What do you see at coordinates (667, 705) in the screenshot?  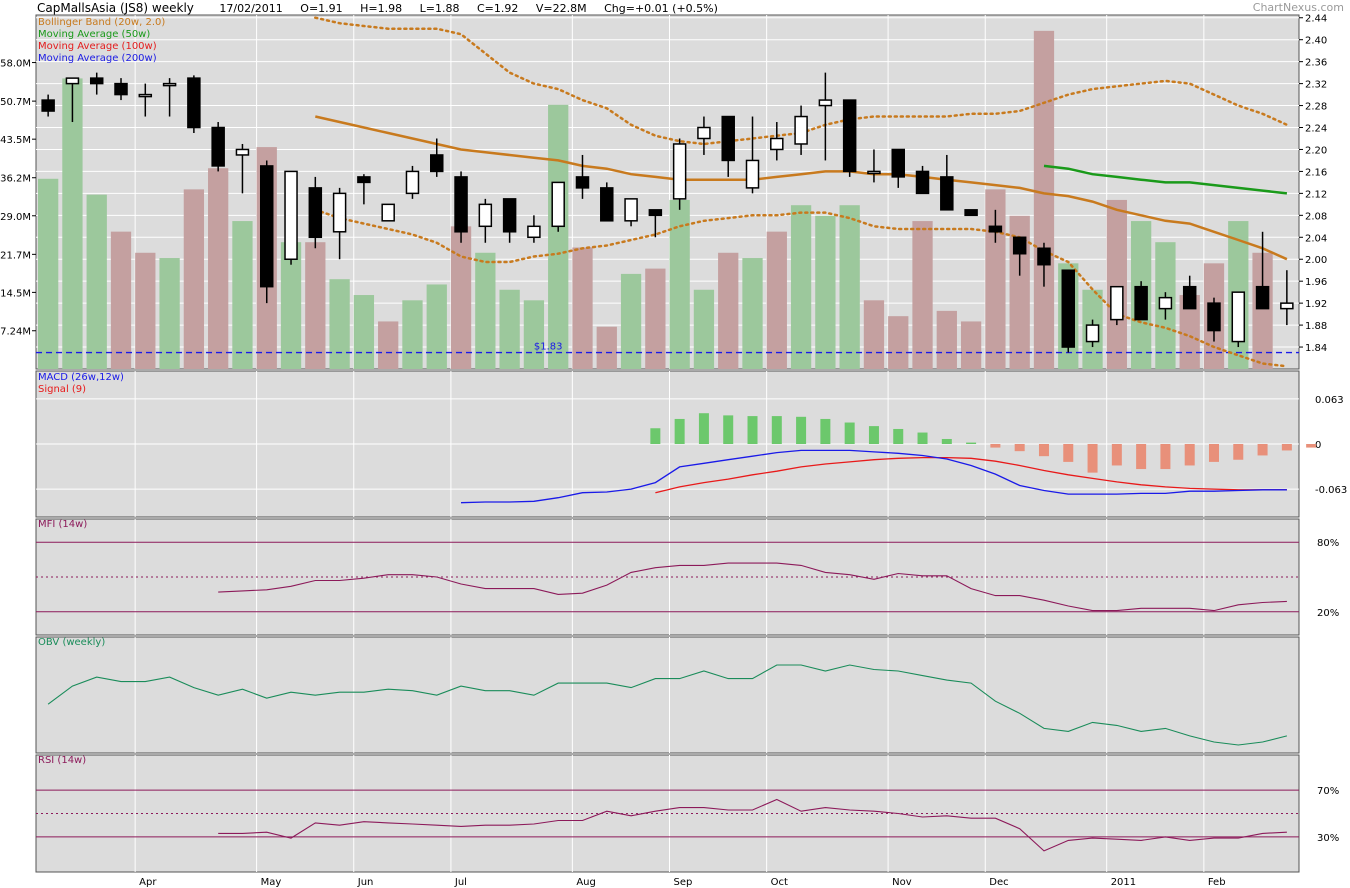 I see `obv-line` at bounding box center [667, 705].